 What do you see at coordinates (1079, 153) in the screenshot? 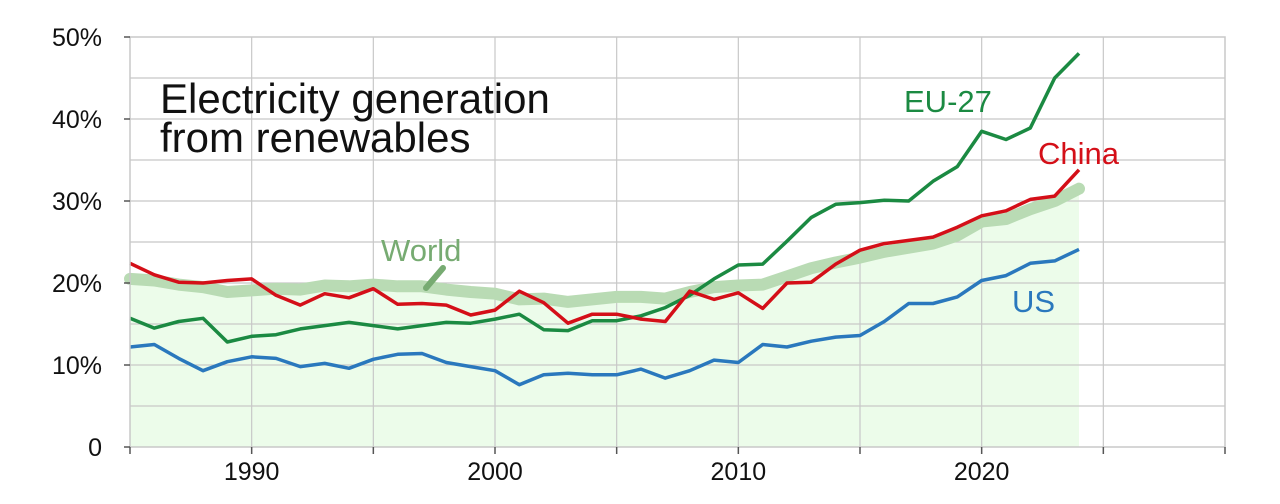
I see `china-series-label: China` at bounding box center [1079, 153].